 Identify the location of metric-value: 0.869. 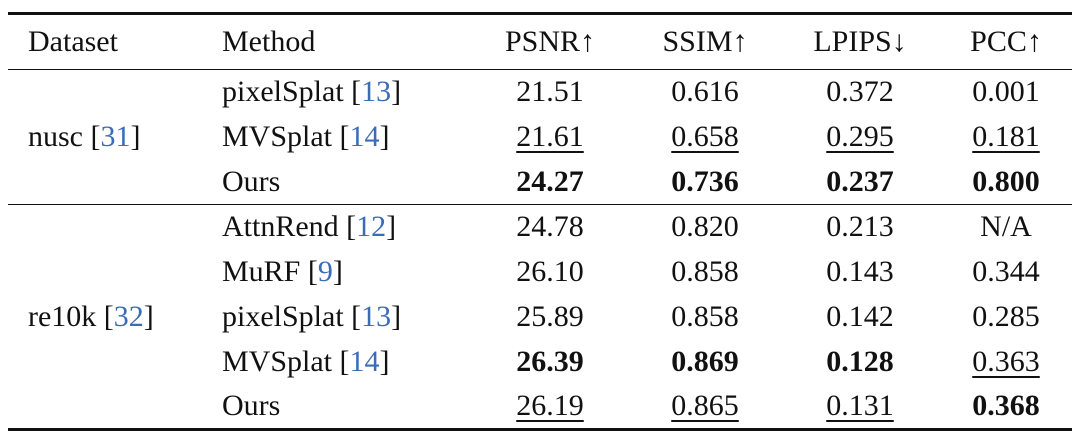
(705, 361).